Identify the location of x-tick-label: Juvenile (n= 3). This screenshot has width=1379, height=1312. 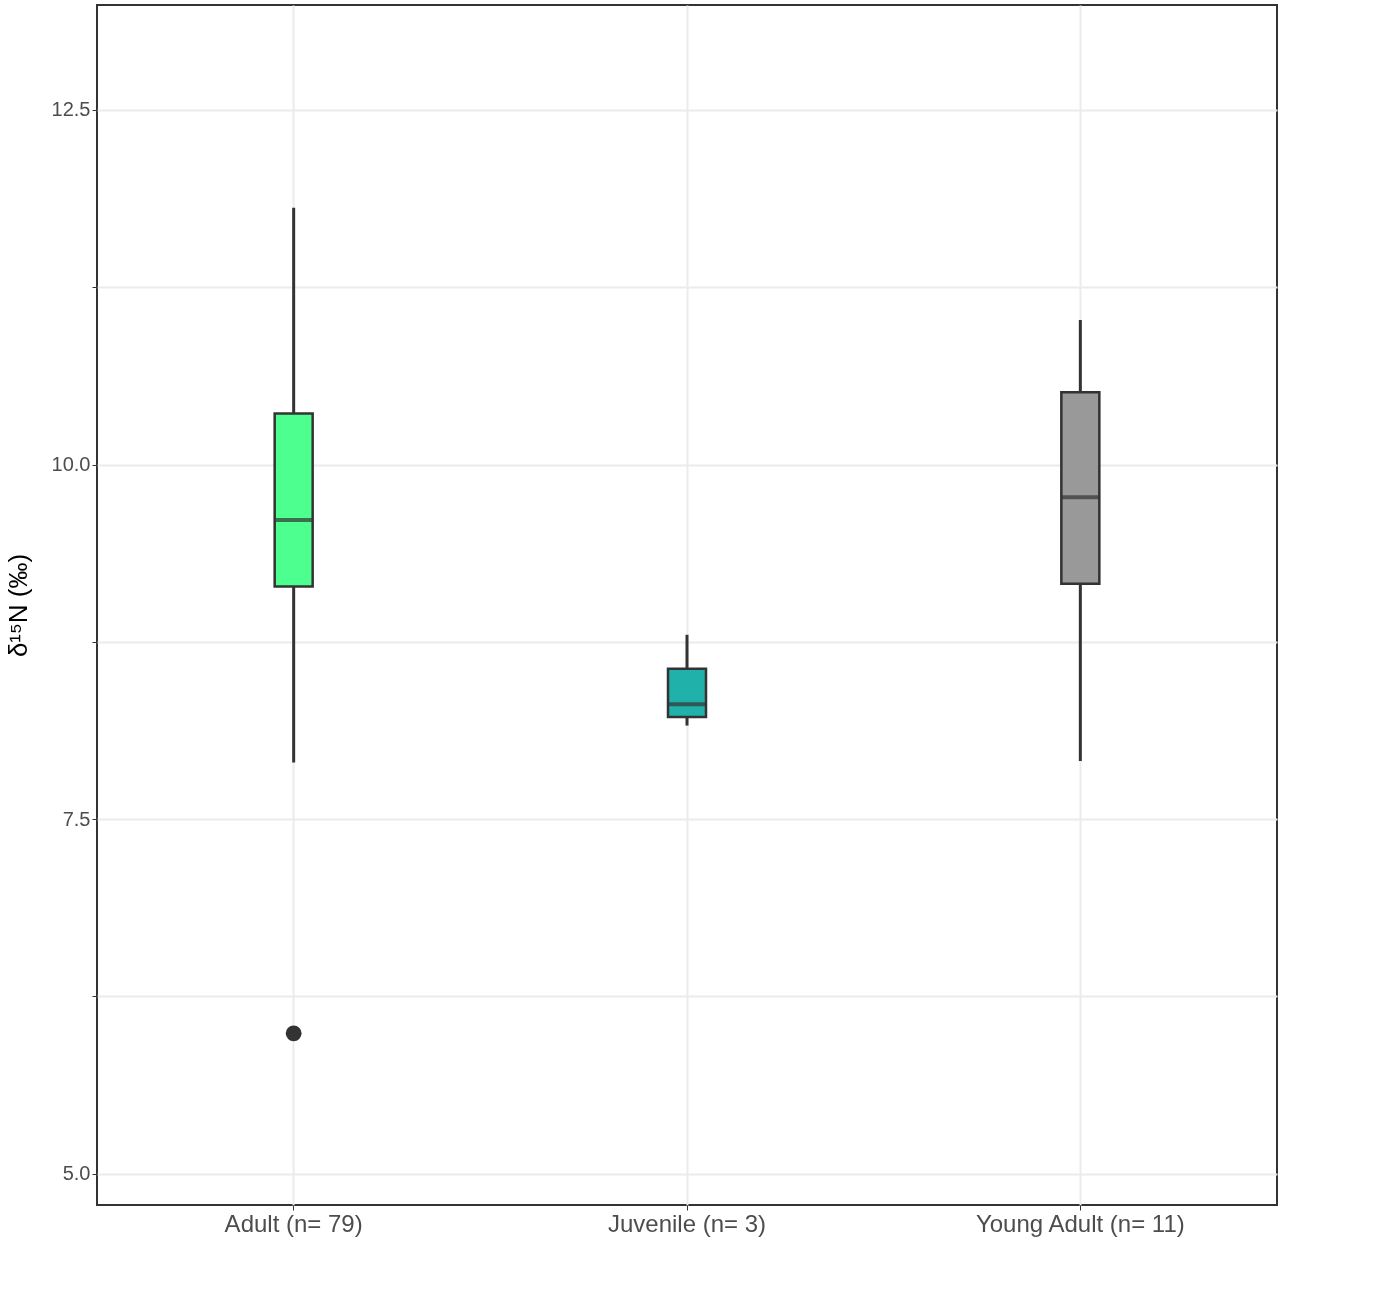
(687, 1223).